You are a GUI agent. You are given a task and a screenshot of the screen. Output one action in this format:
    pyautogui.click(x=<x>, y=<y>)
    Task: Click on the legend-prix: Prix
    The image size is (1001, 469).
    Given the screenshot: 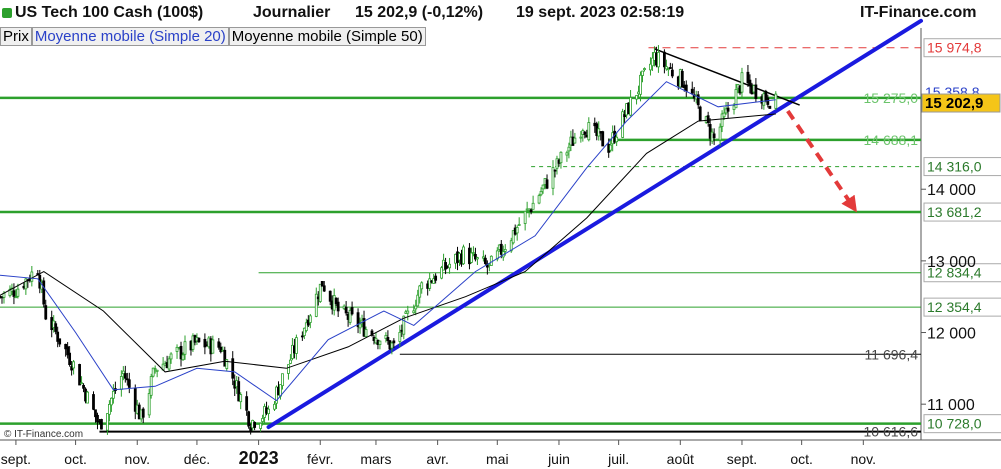 What is the action you would take?
    pyautogui.click(x=16, y=36)
    